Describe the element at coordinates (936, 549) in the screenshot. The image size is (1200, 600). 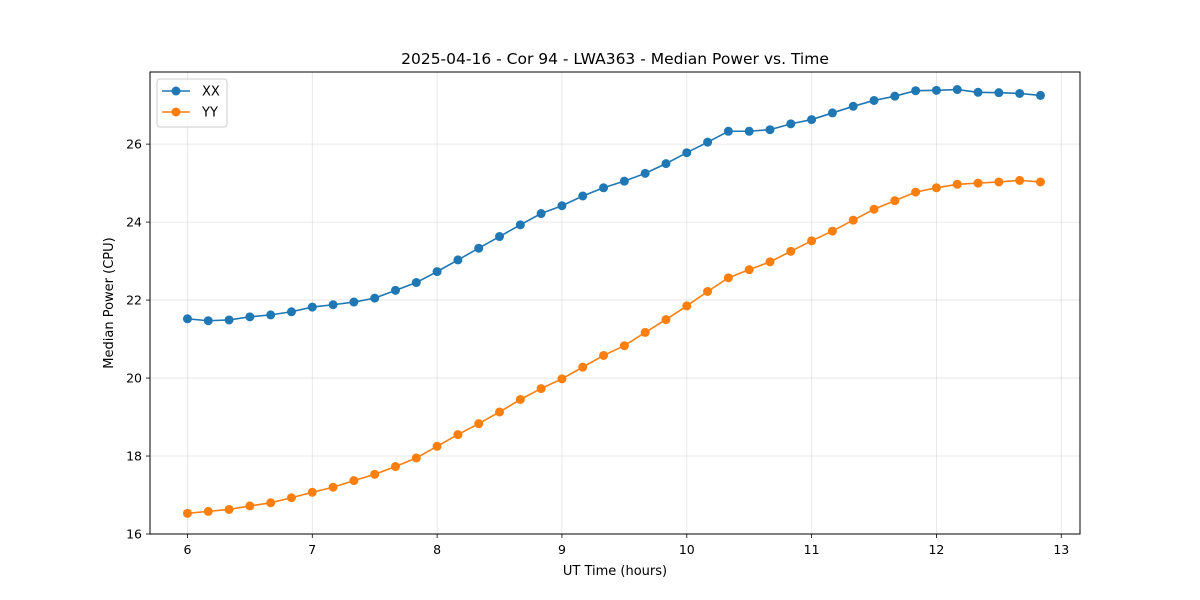
I see `x-tick-label: 12` at that location.